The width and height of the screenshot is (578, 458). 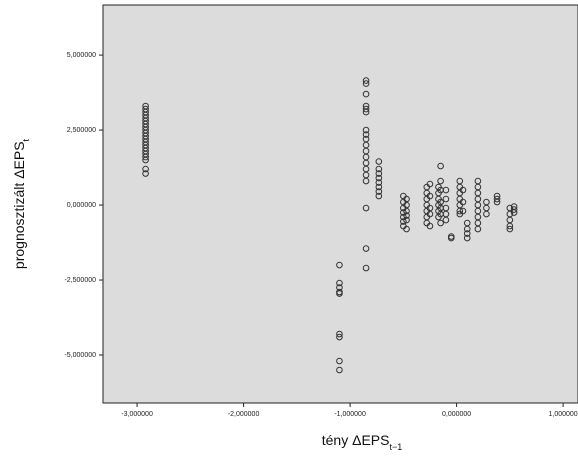 What do you see at coordinates (81, 55) in the screenshot?
I see `y-tick-label: 5,000000` at bounding box center [81, 55].